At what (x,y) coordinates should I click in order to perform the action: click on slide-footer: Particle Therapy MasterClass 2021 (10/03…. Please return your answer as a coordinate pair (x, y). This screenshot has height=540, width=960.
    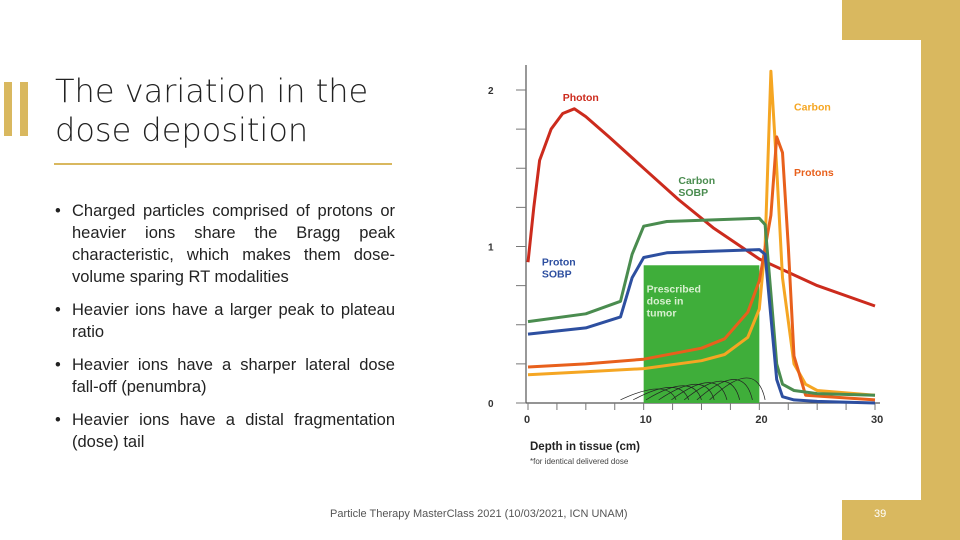
    Looking at the image, I should click on (479, 514).